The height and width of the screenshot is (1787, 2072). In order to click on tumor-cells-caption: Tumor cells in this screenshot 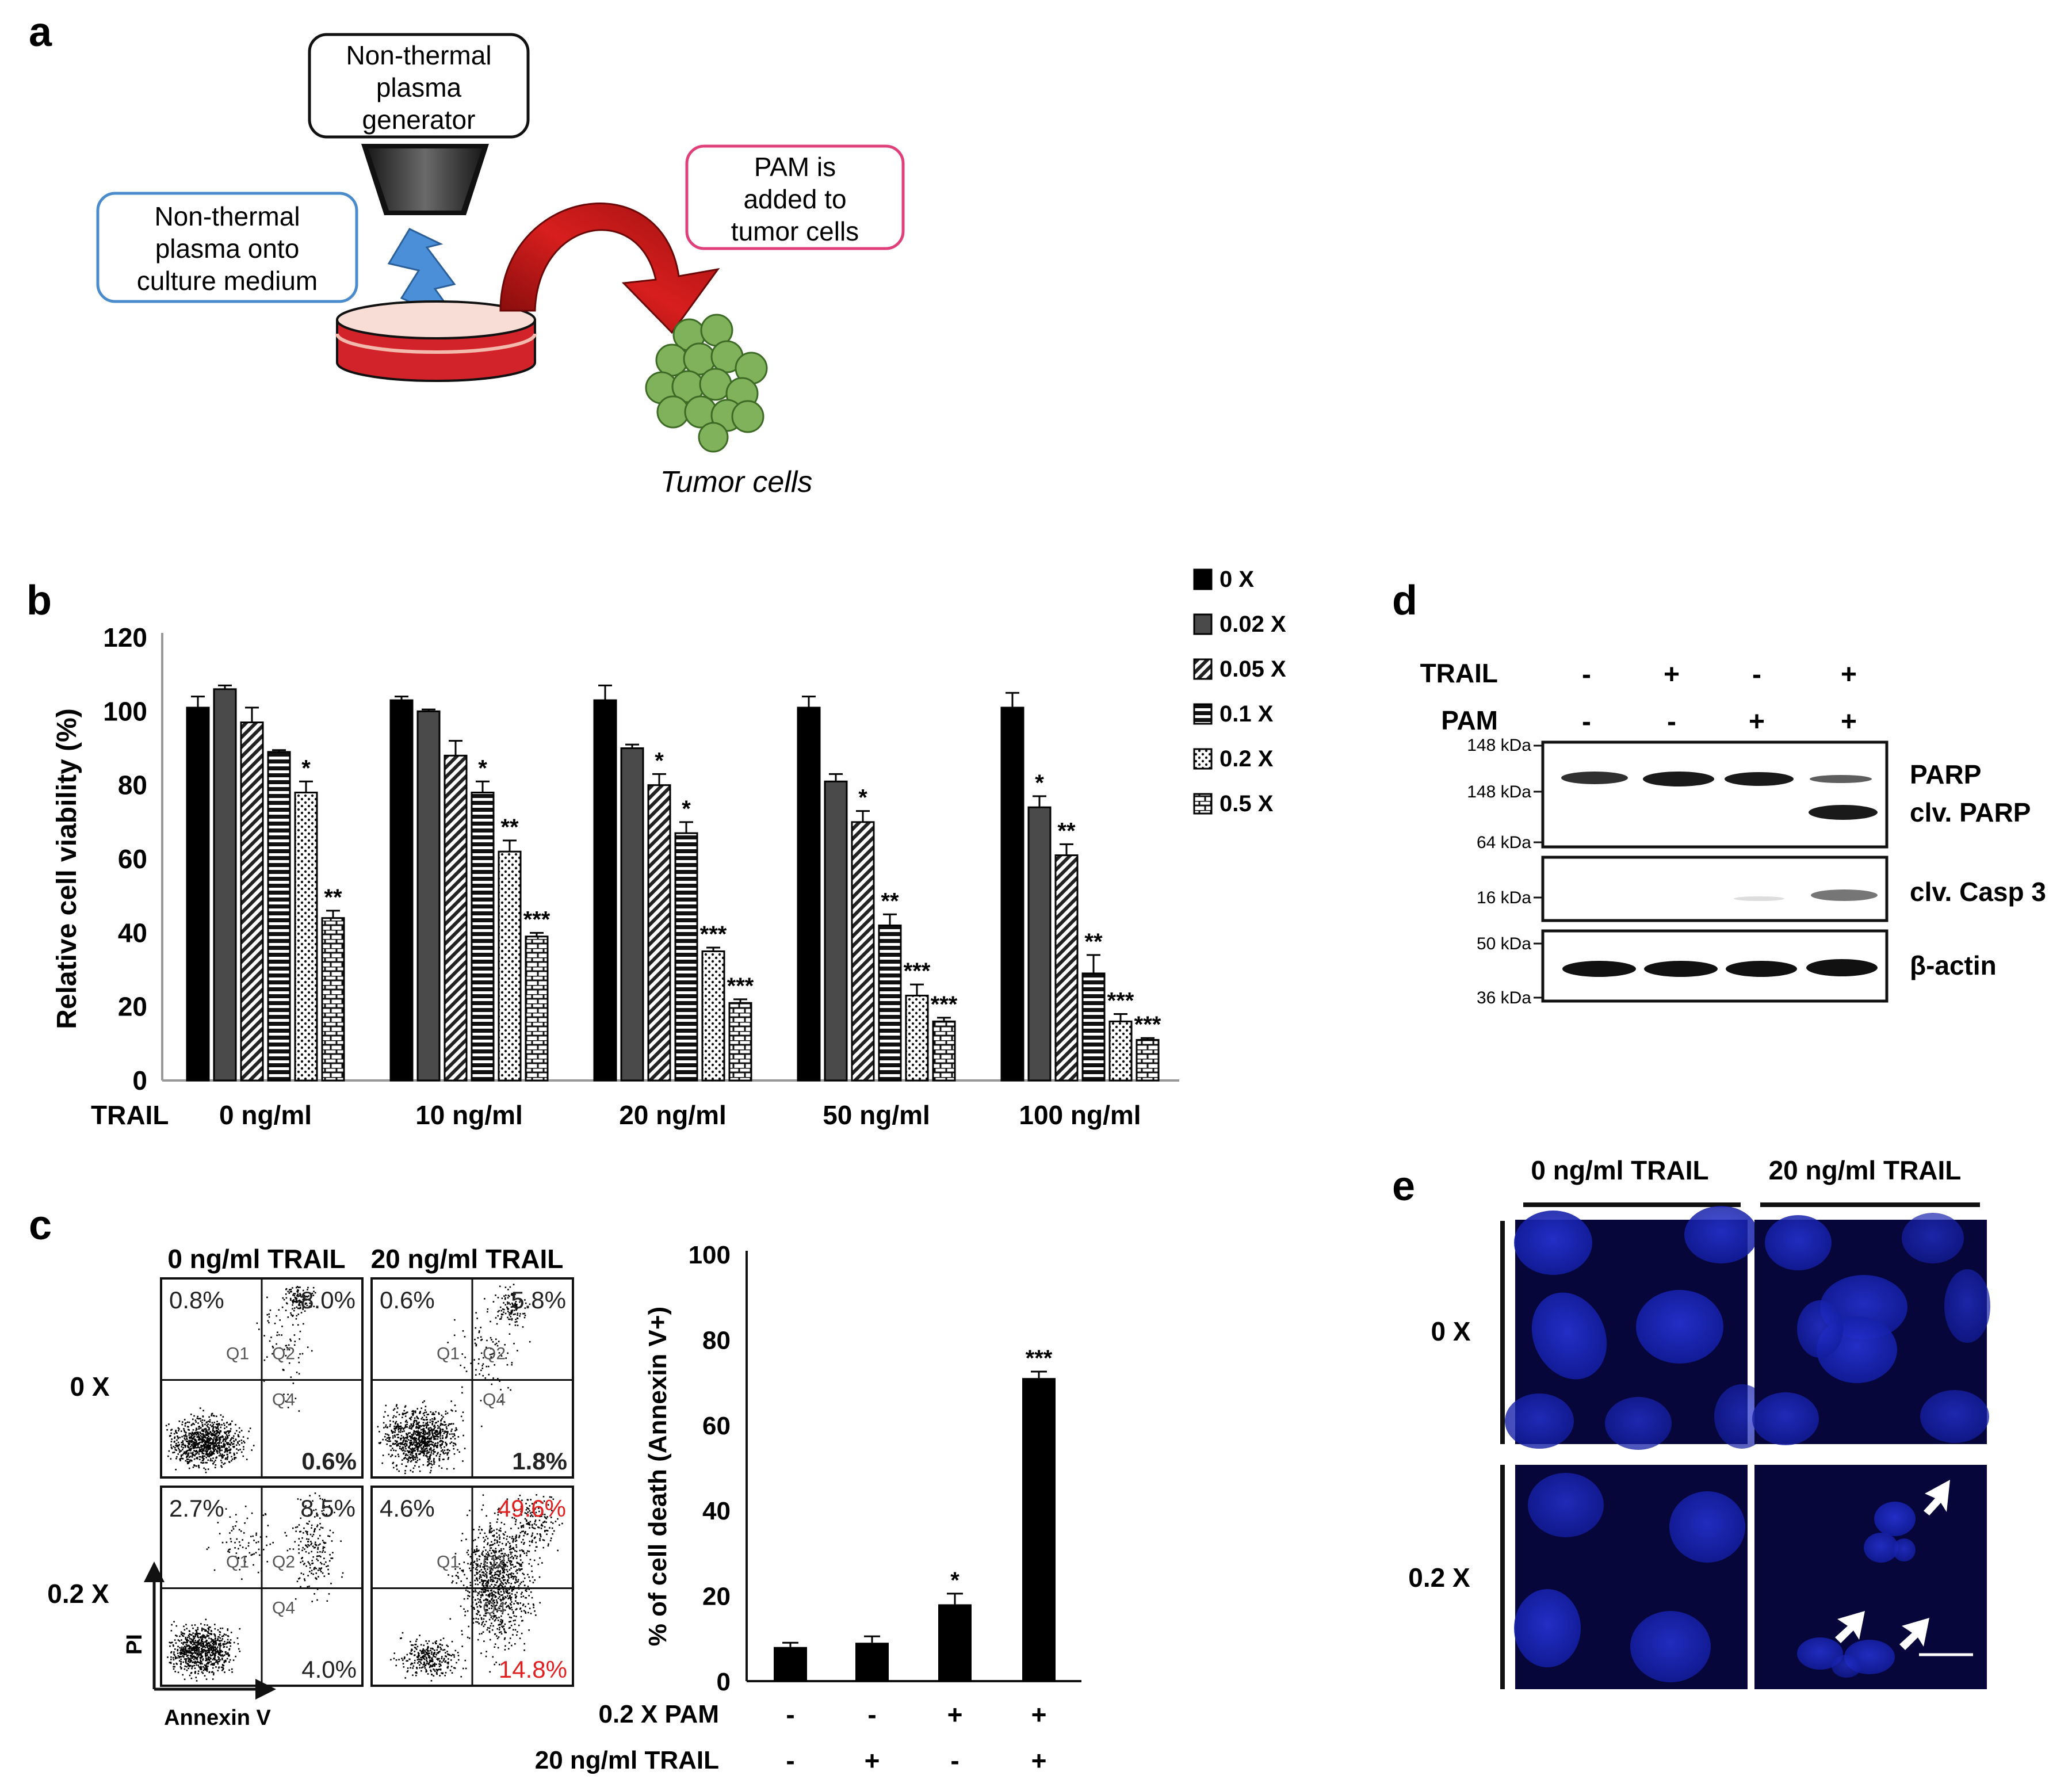, I will do `click(736, 482)`.